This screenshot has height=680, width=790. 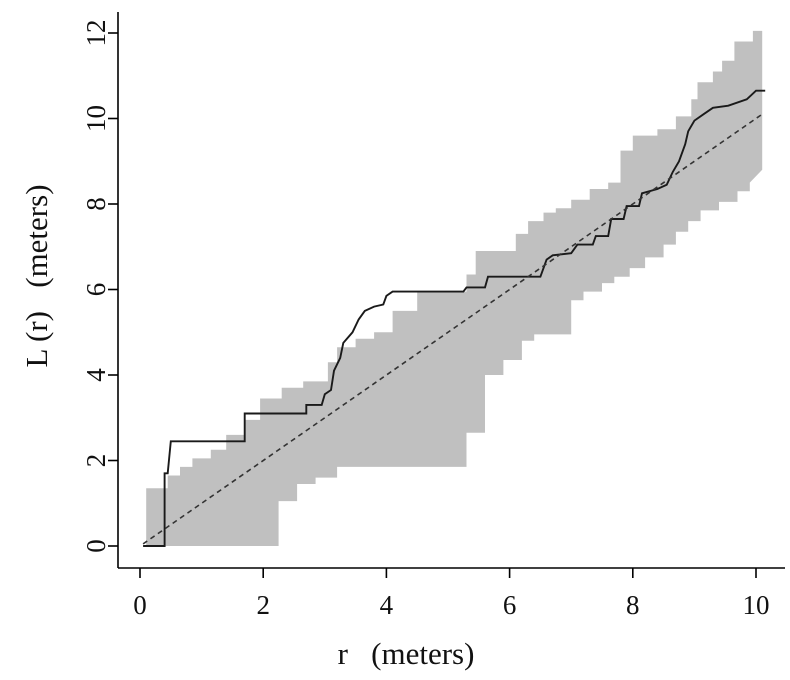 What do you see at coordinates (387, 605) in the screenshot?
I see `x-tick-label: 4` at bounding box center [387, 605].